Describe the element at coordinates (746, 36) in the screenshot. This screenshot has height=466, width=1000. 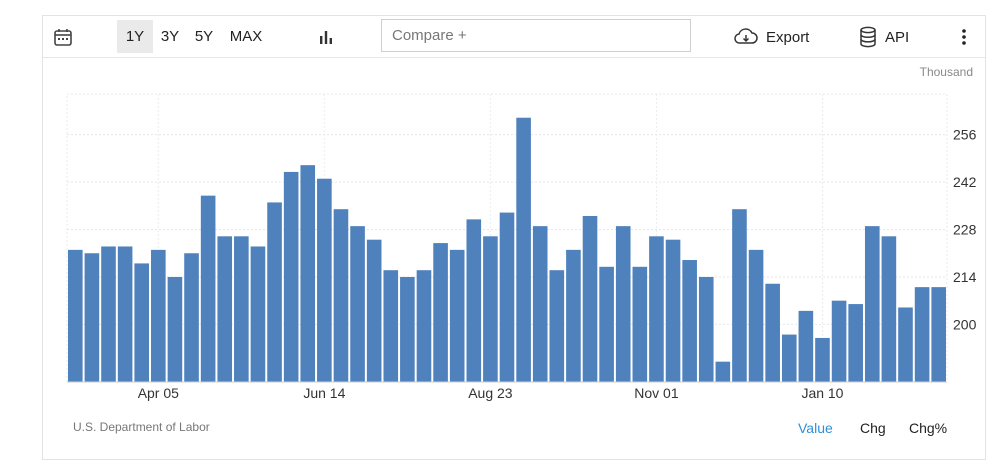
I see `cloud-download-icon` at that location.